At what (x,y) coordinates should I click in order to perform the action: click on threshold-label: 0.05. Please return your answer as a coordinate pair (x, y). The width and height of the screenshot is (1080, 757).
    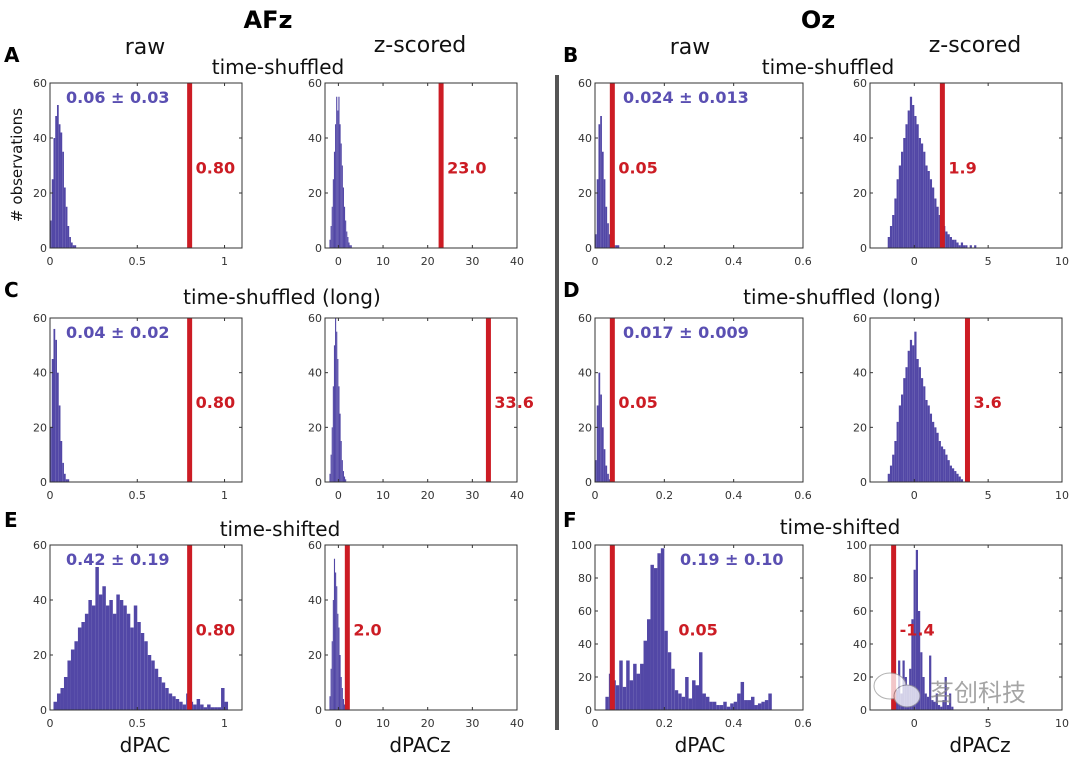
    Looking at the image, I should click on (697, 630).